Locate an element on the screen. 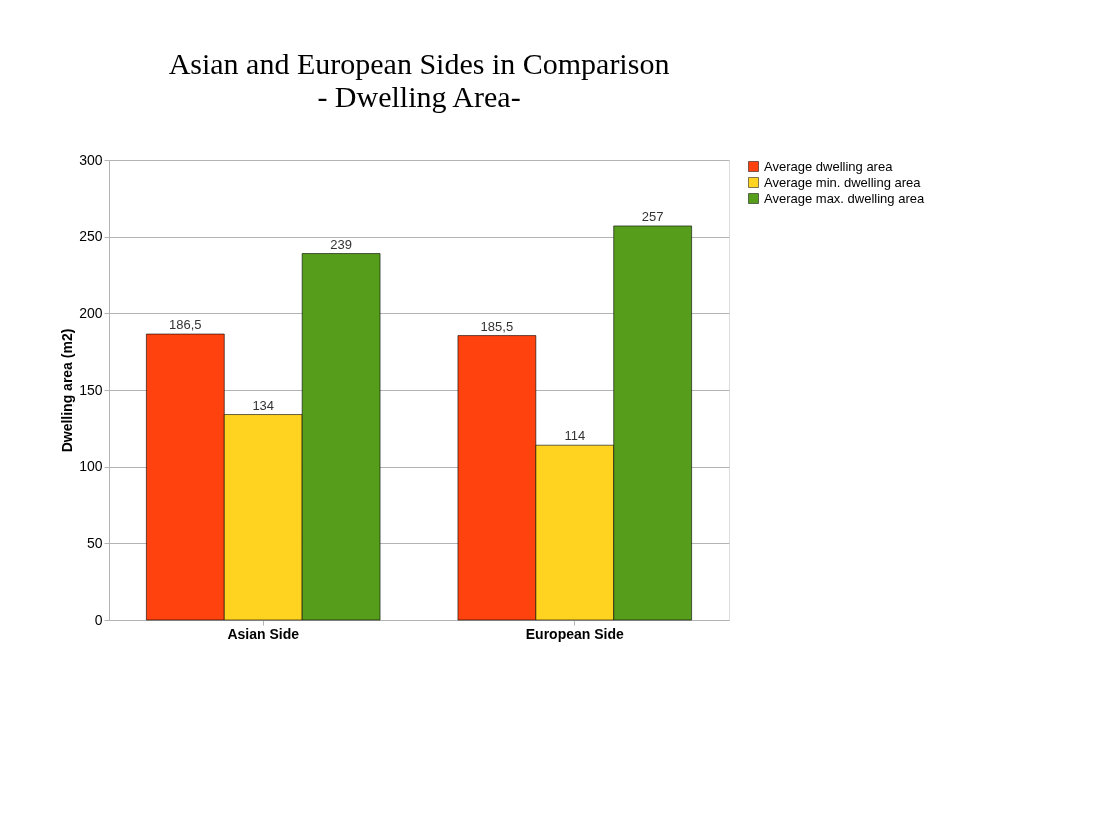 This screenshot has height=823, width=1100. data-label: 134 is located at coordinates (263, 405).